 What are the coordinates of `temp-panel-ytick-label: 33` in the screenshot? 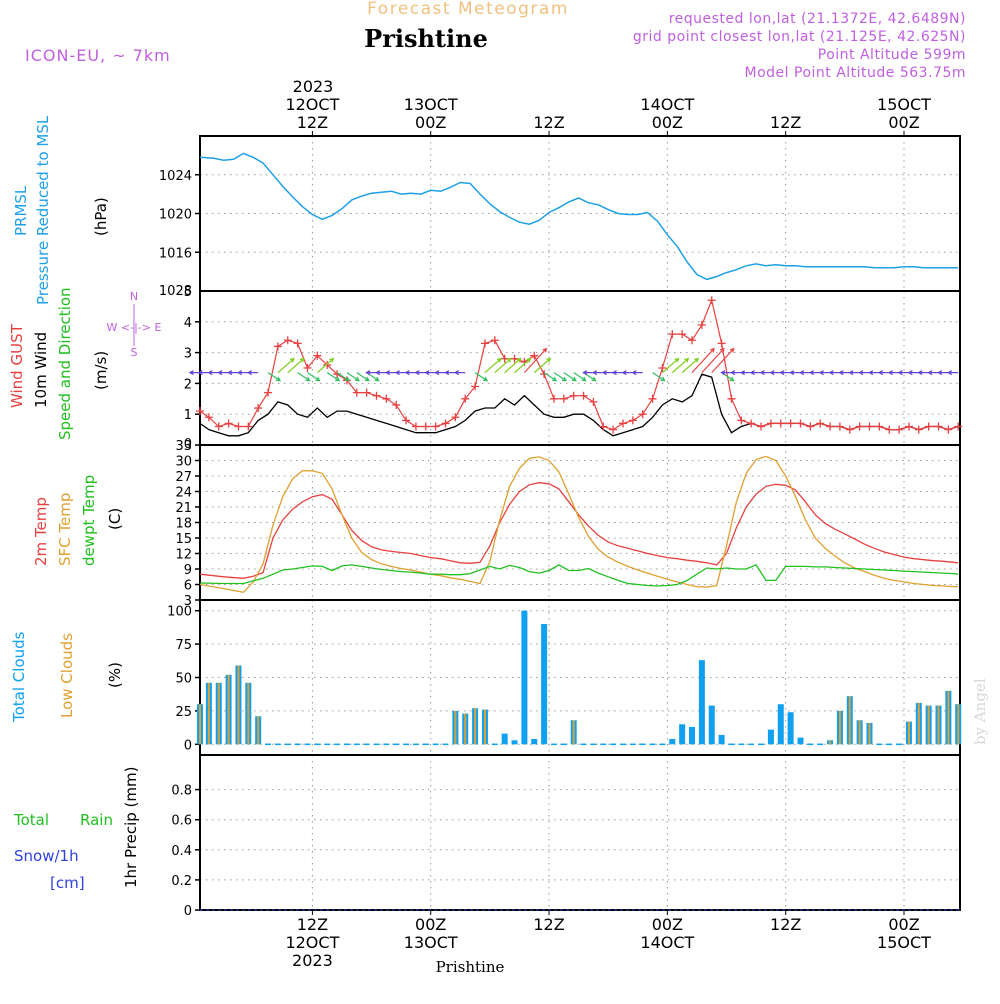 It's located at (183, 446).